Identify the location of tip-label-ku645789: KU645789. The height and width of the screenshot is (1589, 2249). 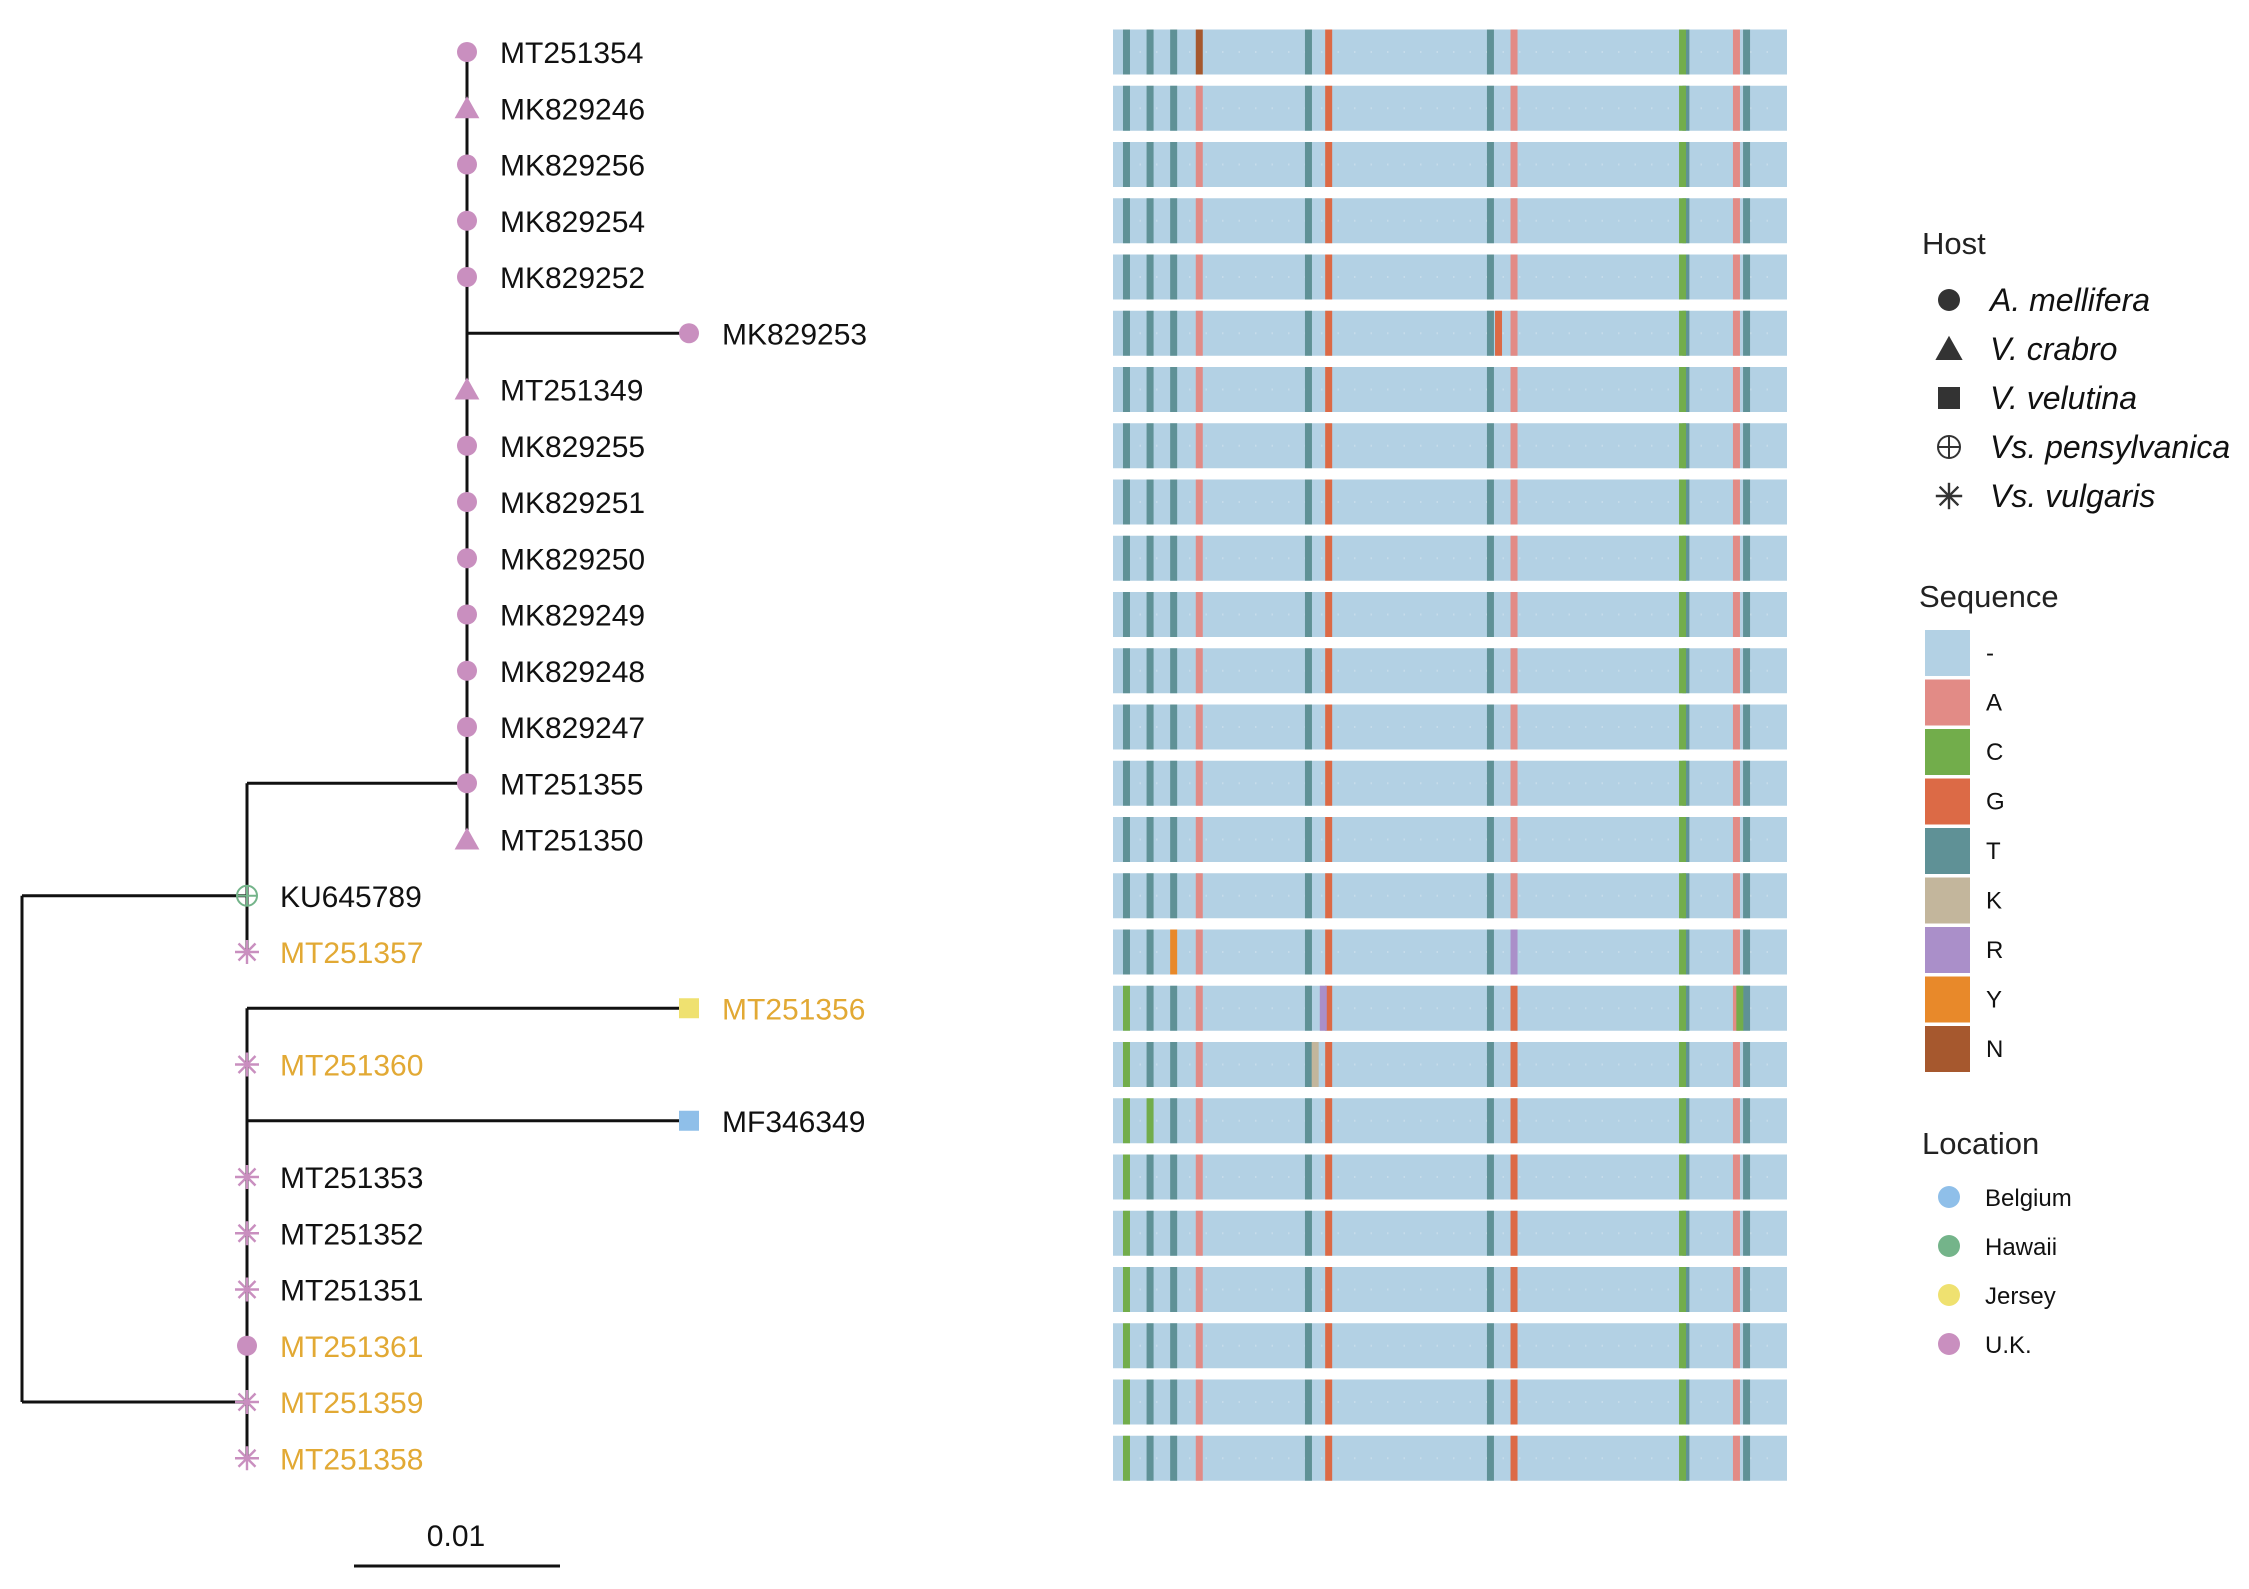
(351, 897).